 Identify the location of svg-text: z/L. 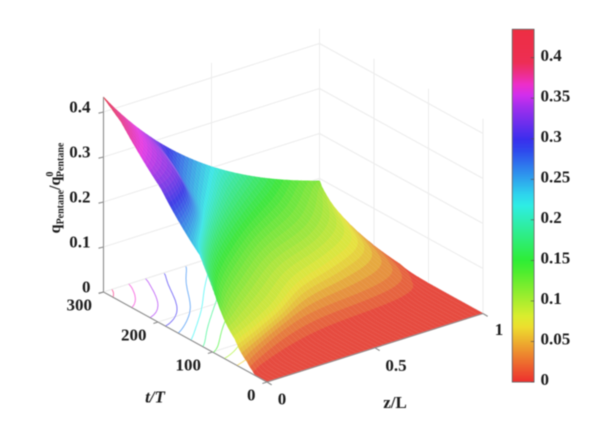
(395, 402).